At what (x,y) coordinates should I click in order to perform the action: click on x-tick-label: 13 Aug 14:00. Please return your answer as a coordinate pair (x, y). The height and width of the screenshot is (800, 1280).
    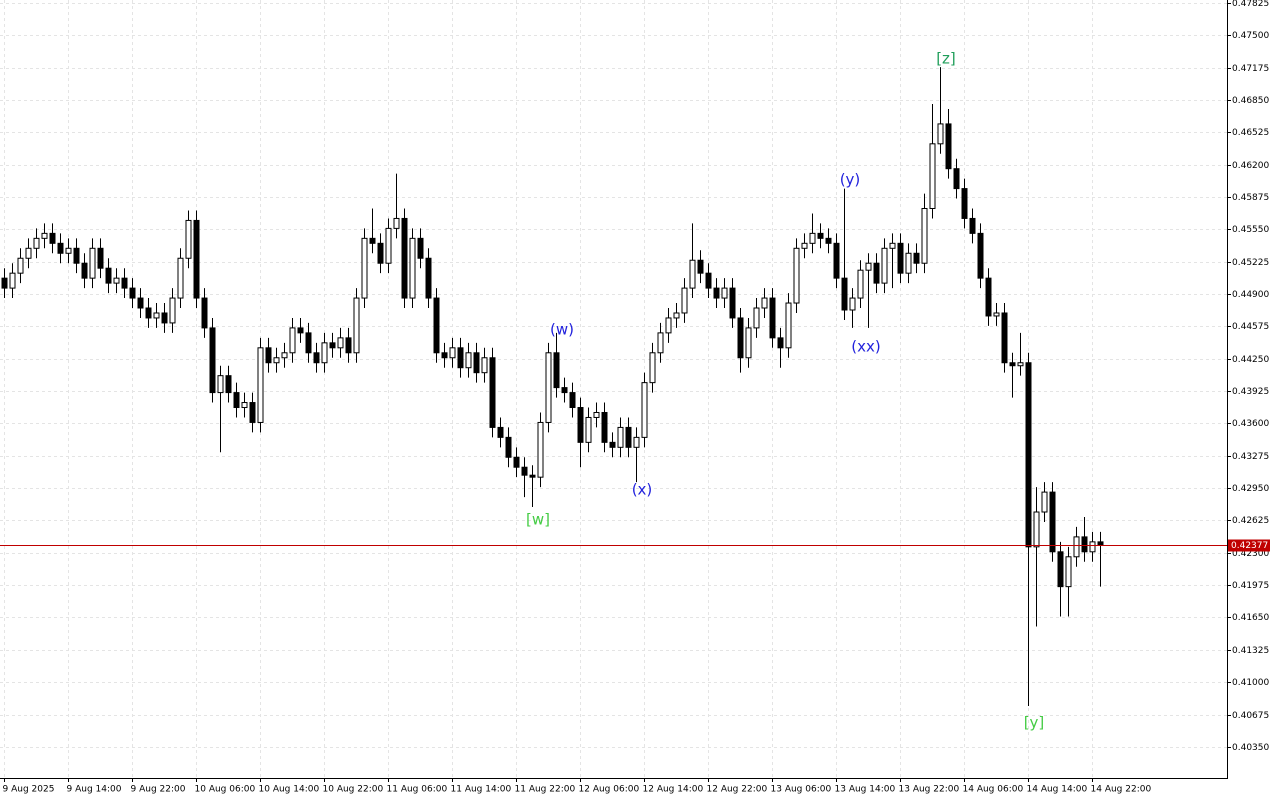
    Looking at the image, I should click on (865, 790).